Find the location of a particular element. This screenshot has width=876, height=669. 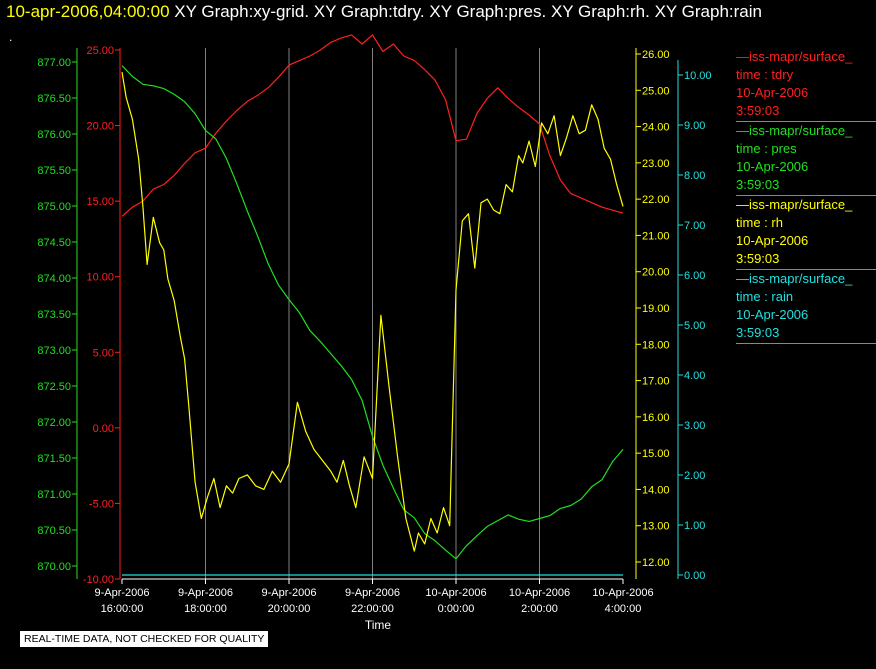

x-tick-label: 22:00:00 is located at coordinates (372, 609).